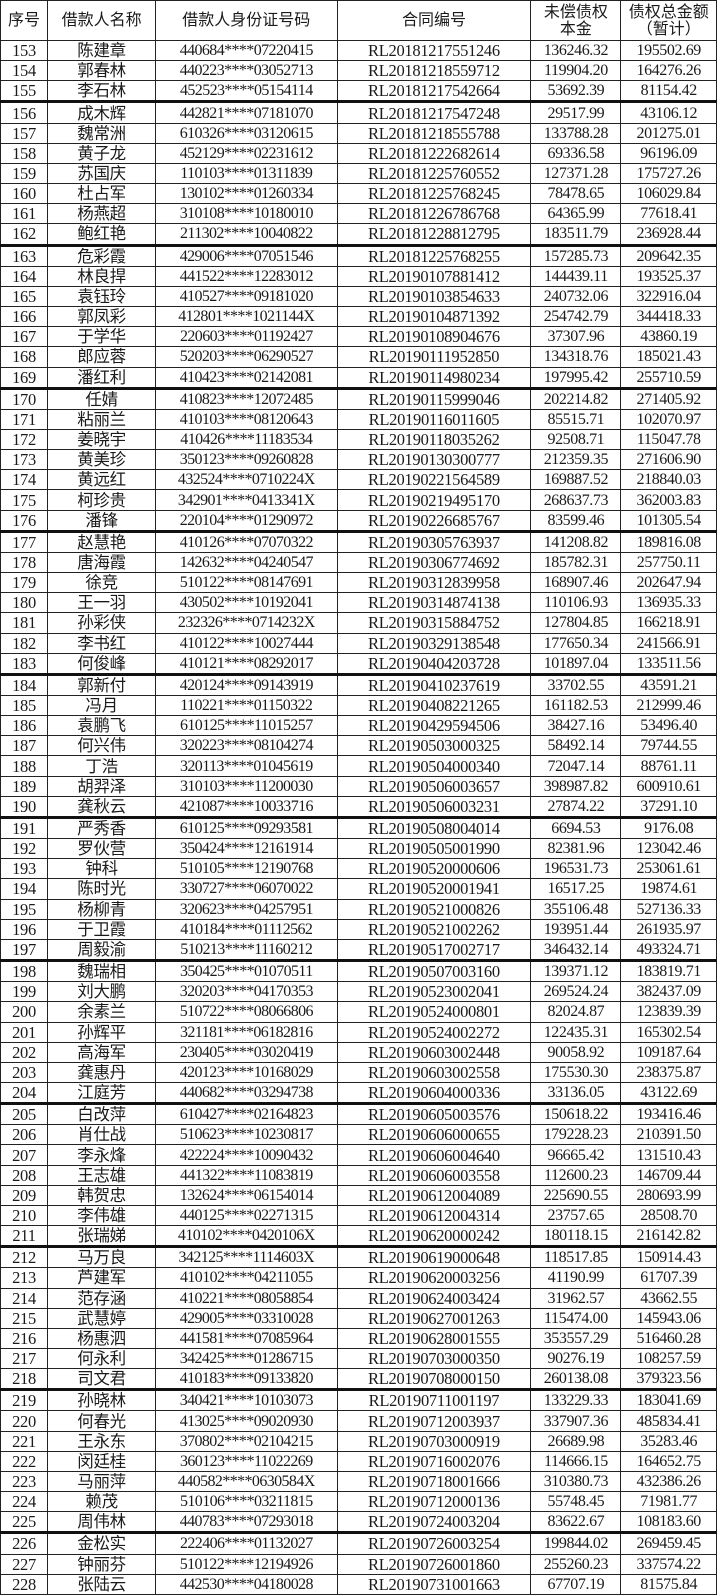  What do you see at coordinates (358, 20) in the screenshot?
I see `header-row: 序号 借款人名称 借款人身份证号码 合同编号 未偿债权 本金 债权总金额 （暂计）` at bounding box center [358, 20].